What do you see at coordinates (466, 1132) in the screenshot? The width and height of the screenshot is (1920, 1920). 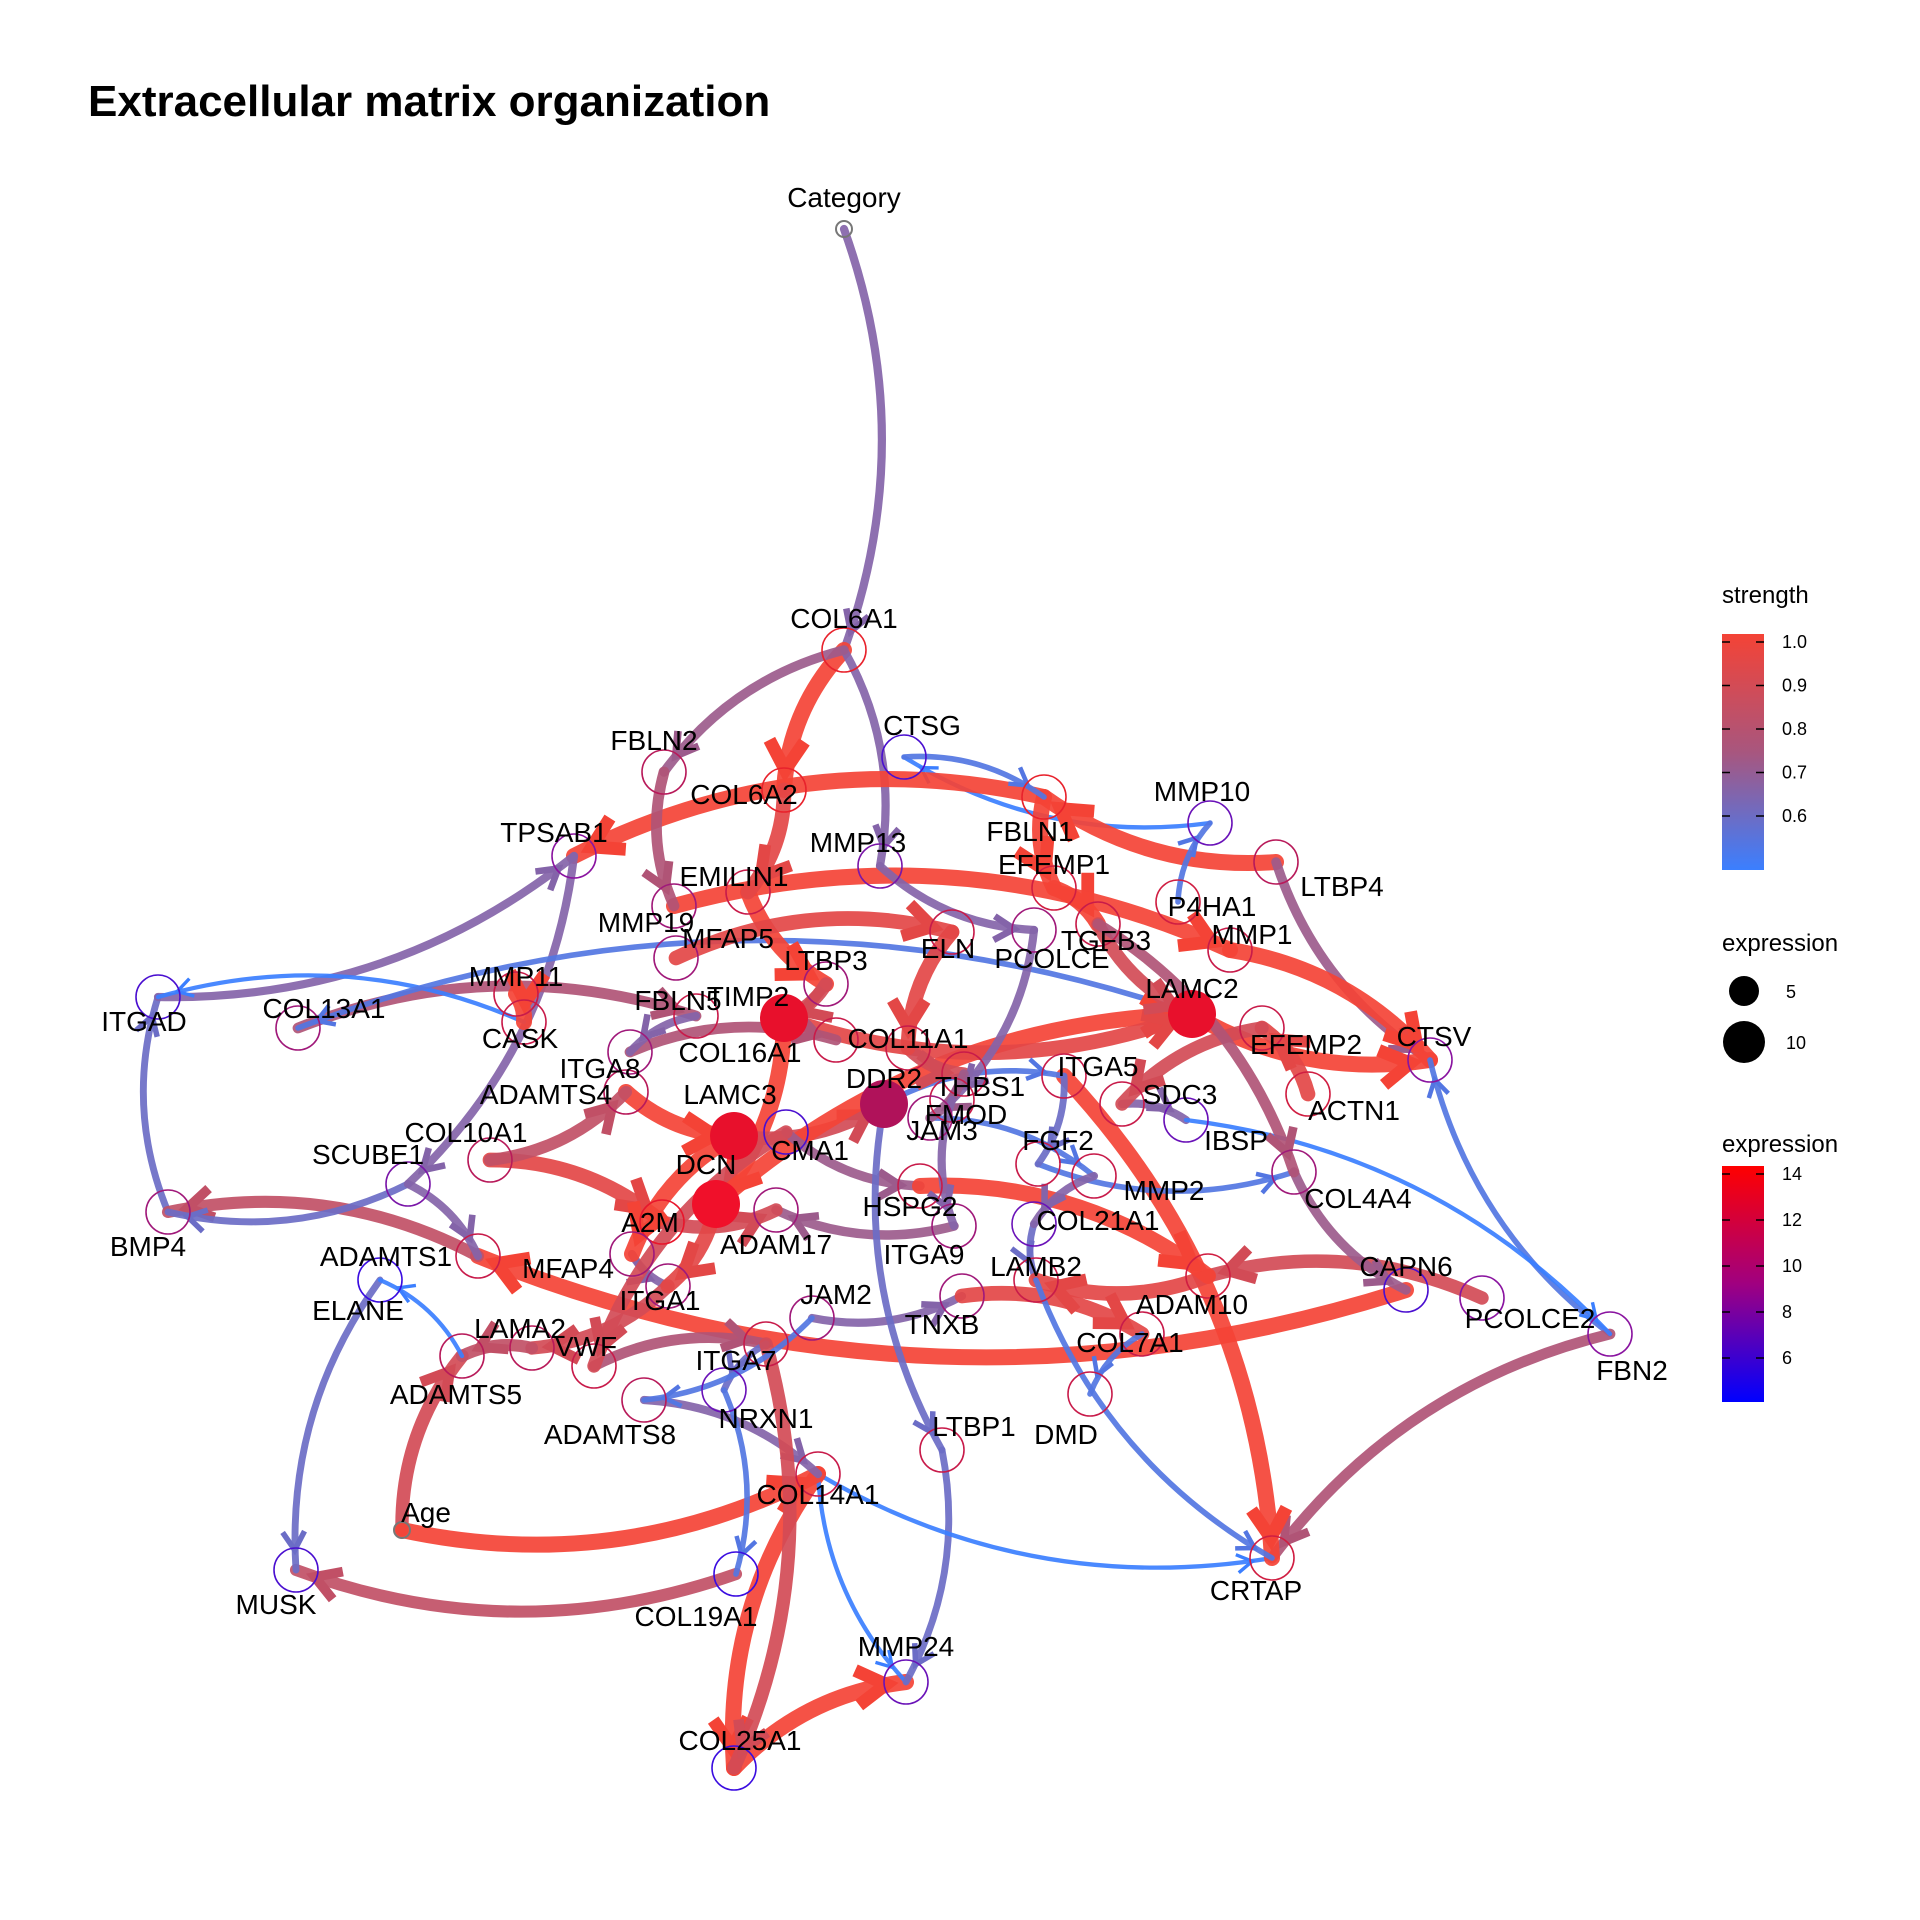 I see `node-label-col10a1: COL10A1` at bounding box center [466, 1132].